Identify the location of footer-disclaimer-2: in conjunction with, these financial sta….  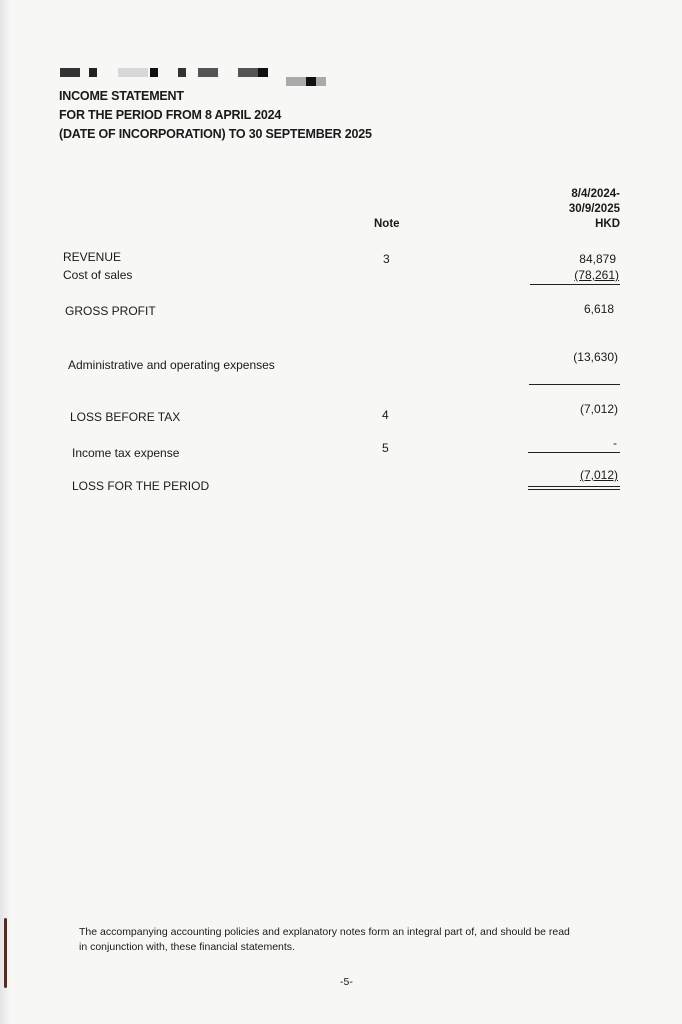
(187, 947).